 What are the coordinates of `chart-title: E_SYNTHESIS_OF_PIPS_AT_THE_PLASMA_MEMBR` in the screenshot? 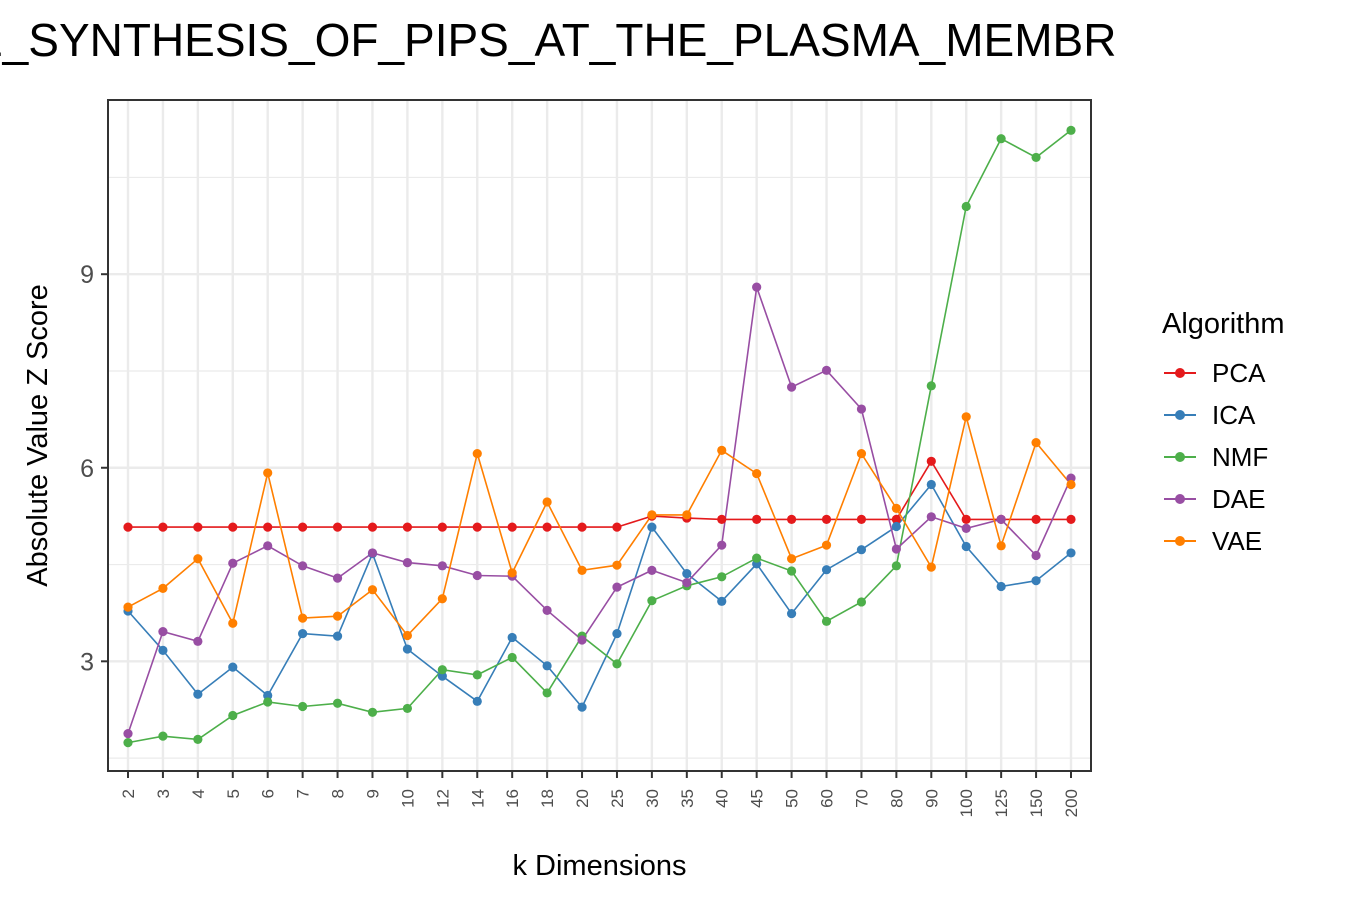 It's located at (558, 40).